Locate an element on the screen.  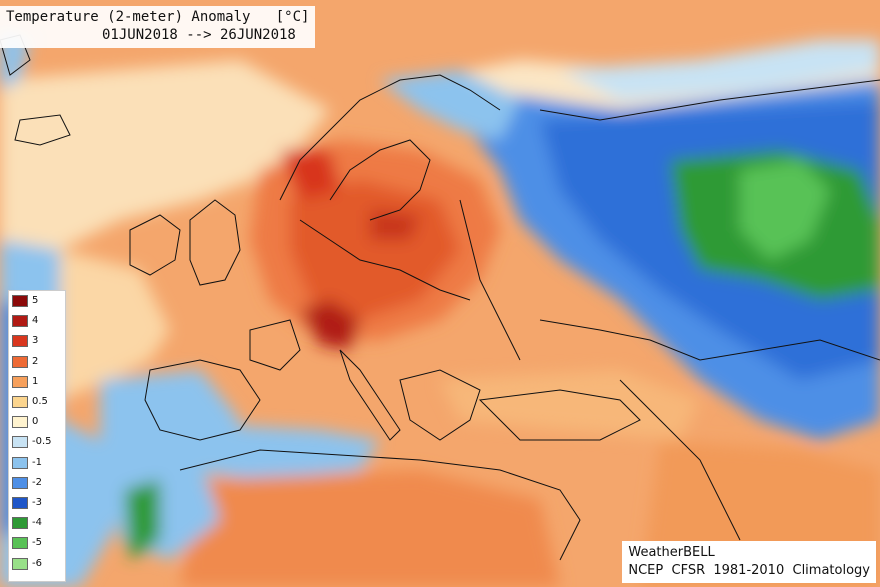
legend-entry: 1 is located at coordinates (25, 381).